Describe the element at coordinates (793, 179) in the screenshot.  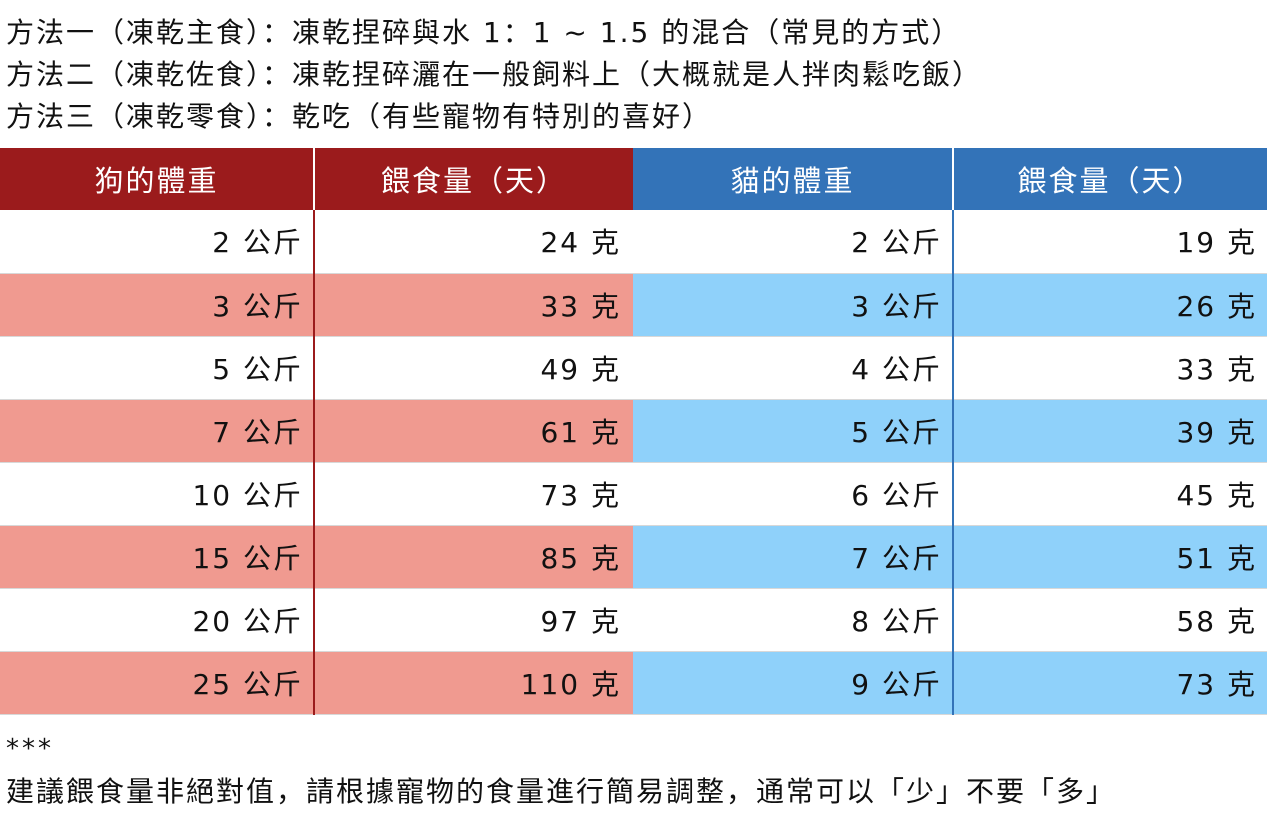
I see `header-cat-weight: 貓的體重` at that location.